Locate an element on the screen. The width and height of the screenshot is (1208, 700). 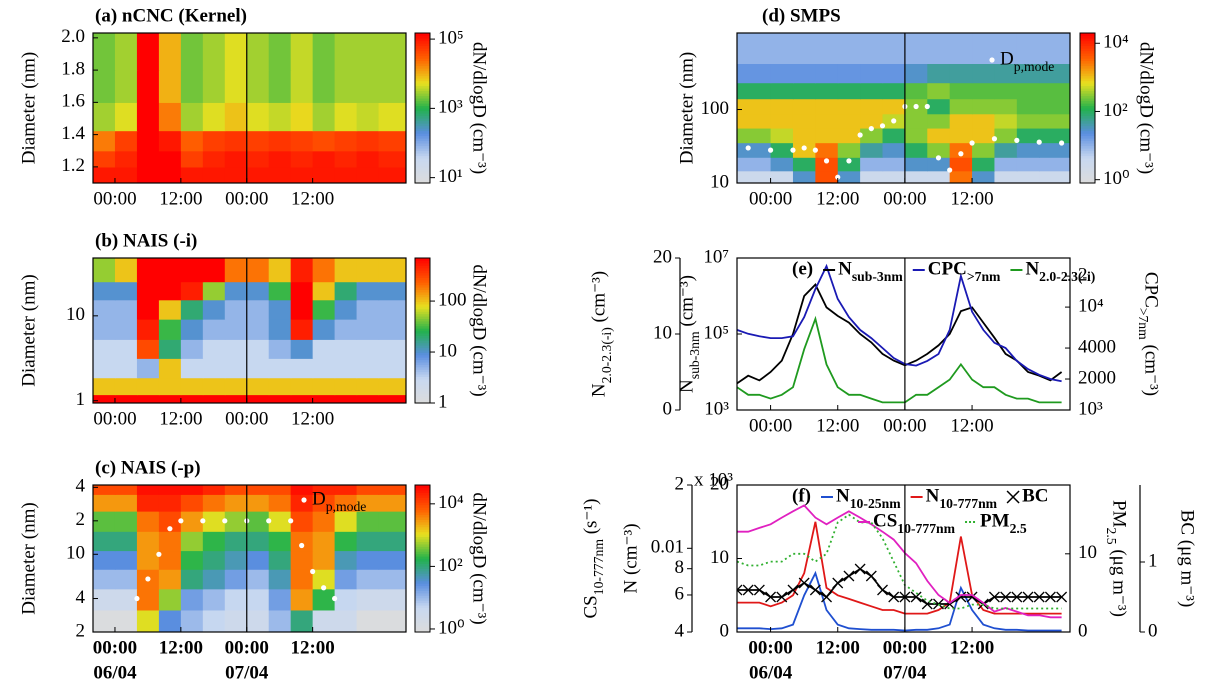
y-tick-label: 0.01 is located at coordinates (667, 547).